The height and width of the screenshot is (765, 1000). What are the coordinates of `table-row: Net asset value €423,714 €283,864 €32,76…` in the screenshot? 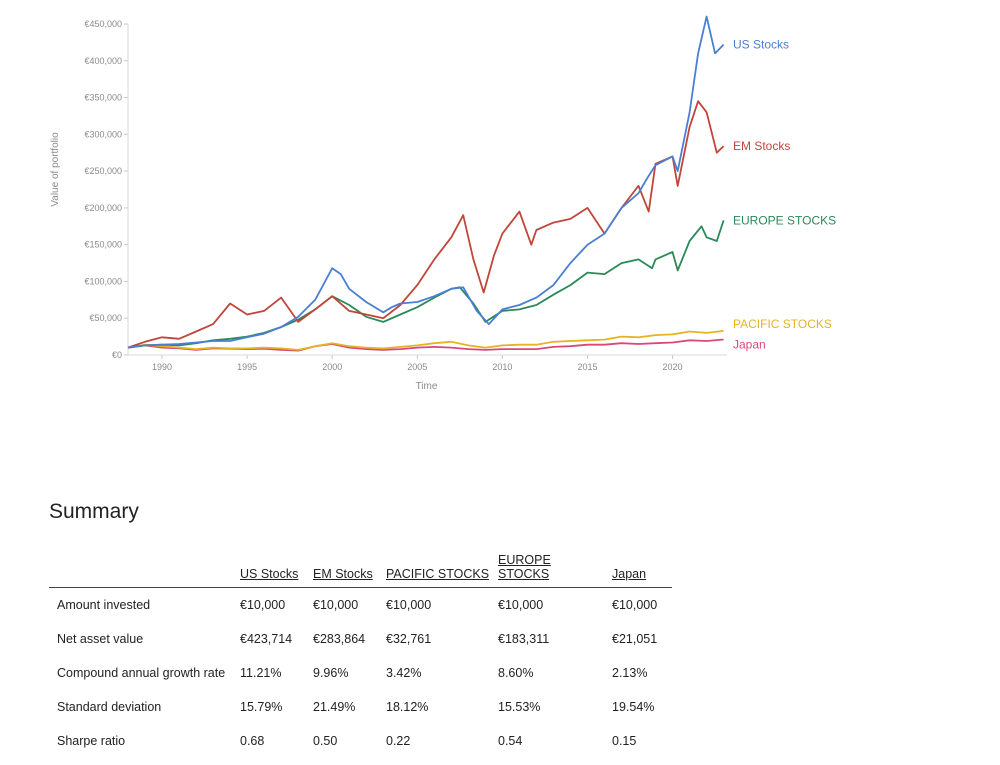 It's located at (360, 639).